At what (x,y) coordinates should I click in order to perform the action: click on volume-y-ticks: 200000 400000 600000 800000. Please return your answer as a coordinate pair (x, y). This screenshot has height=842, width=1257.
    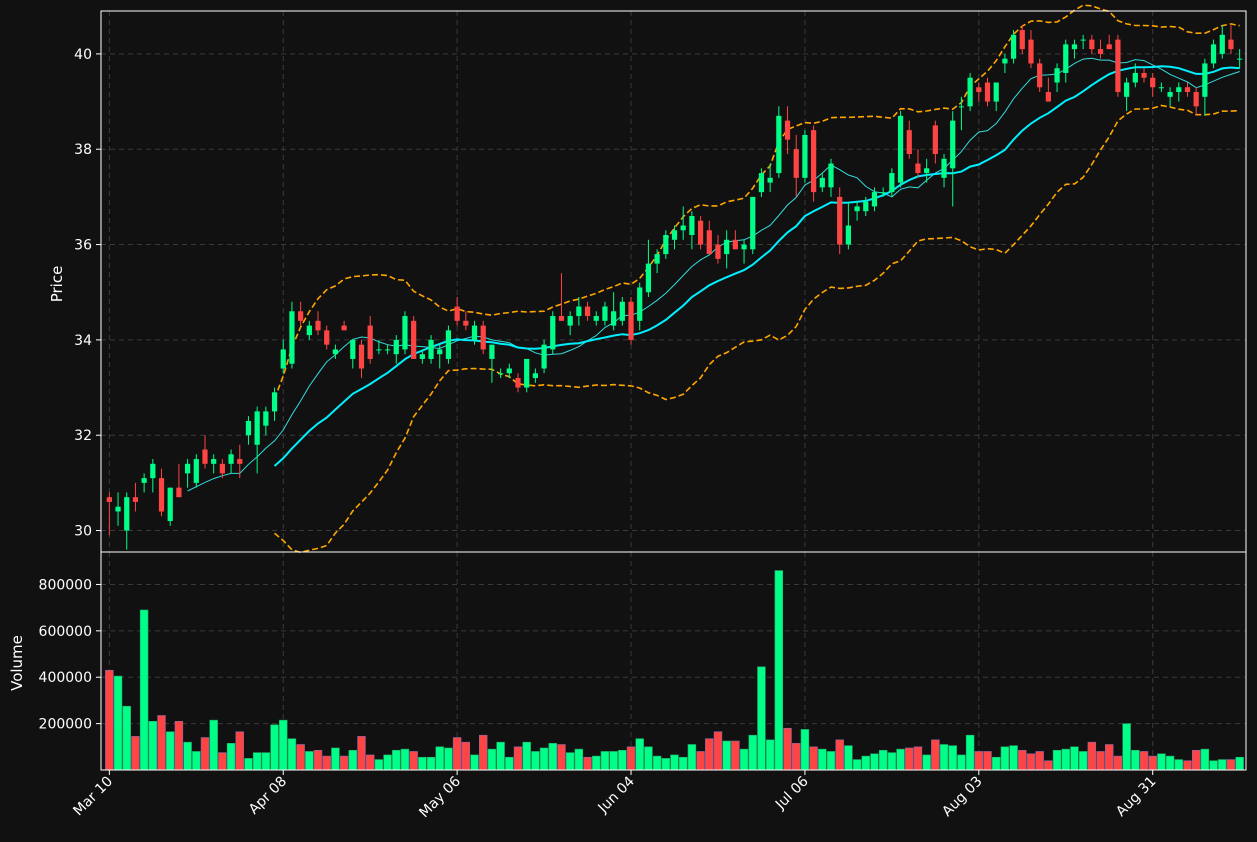
    Looking at the image, I should click on (70, 655).